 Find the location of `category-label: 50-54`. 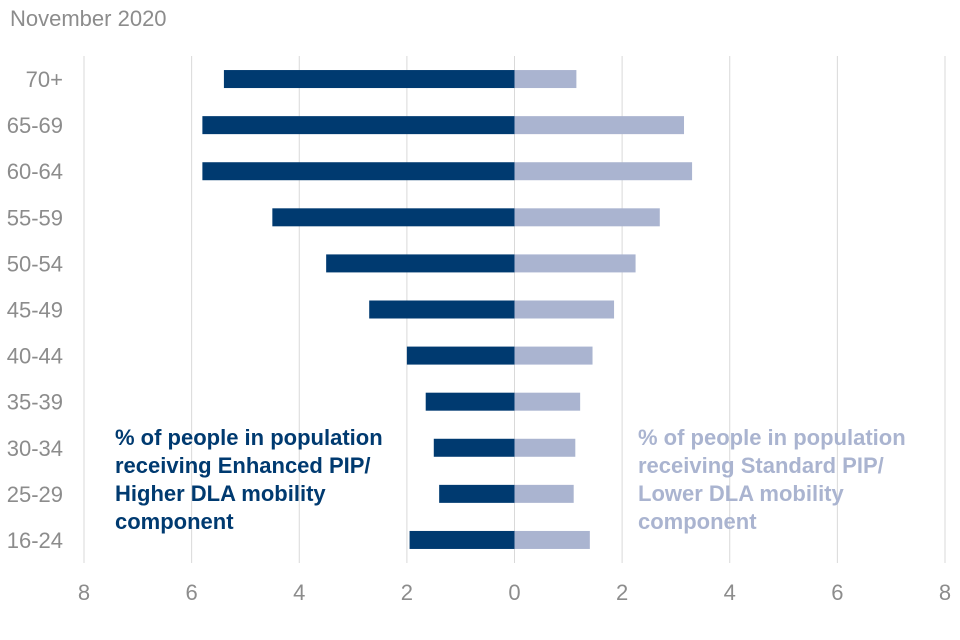

category-label: 50-54 is located at coordinates (35, 263).